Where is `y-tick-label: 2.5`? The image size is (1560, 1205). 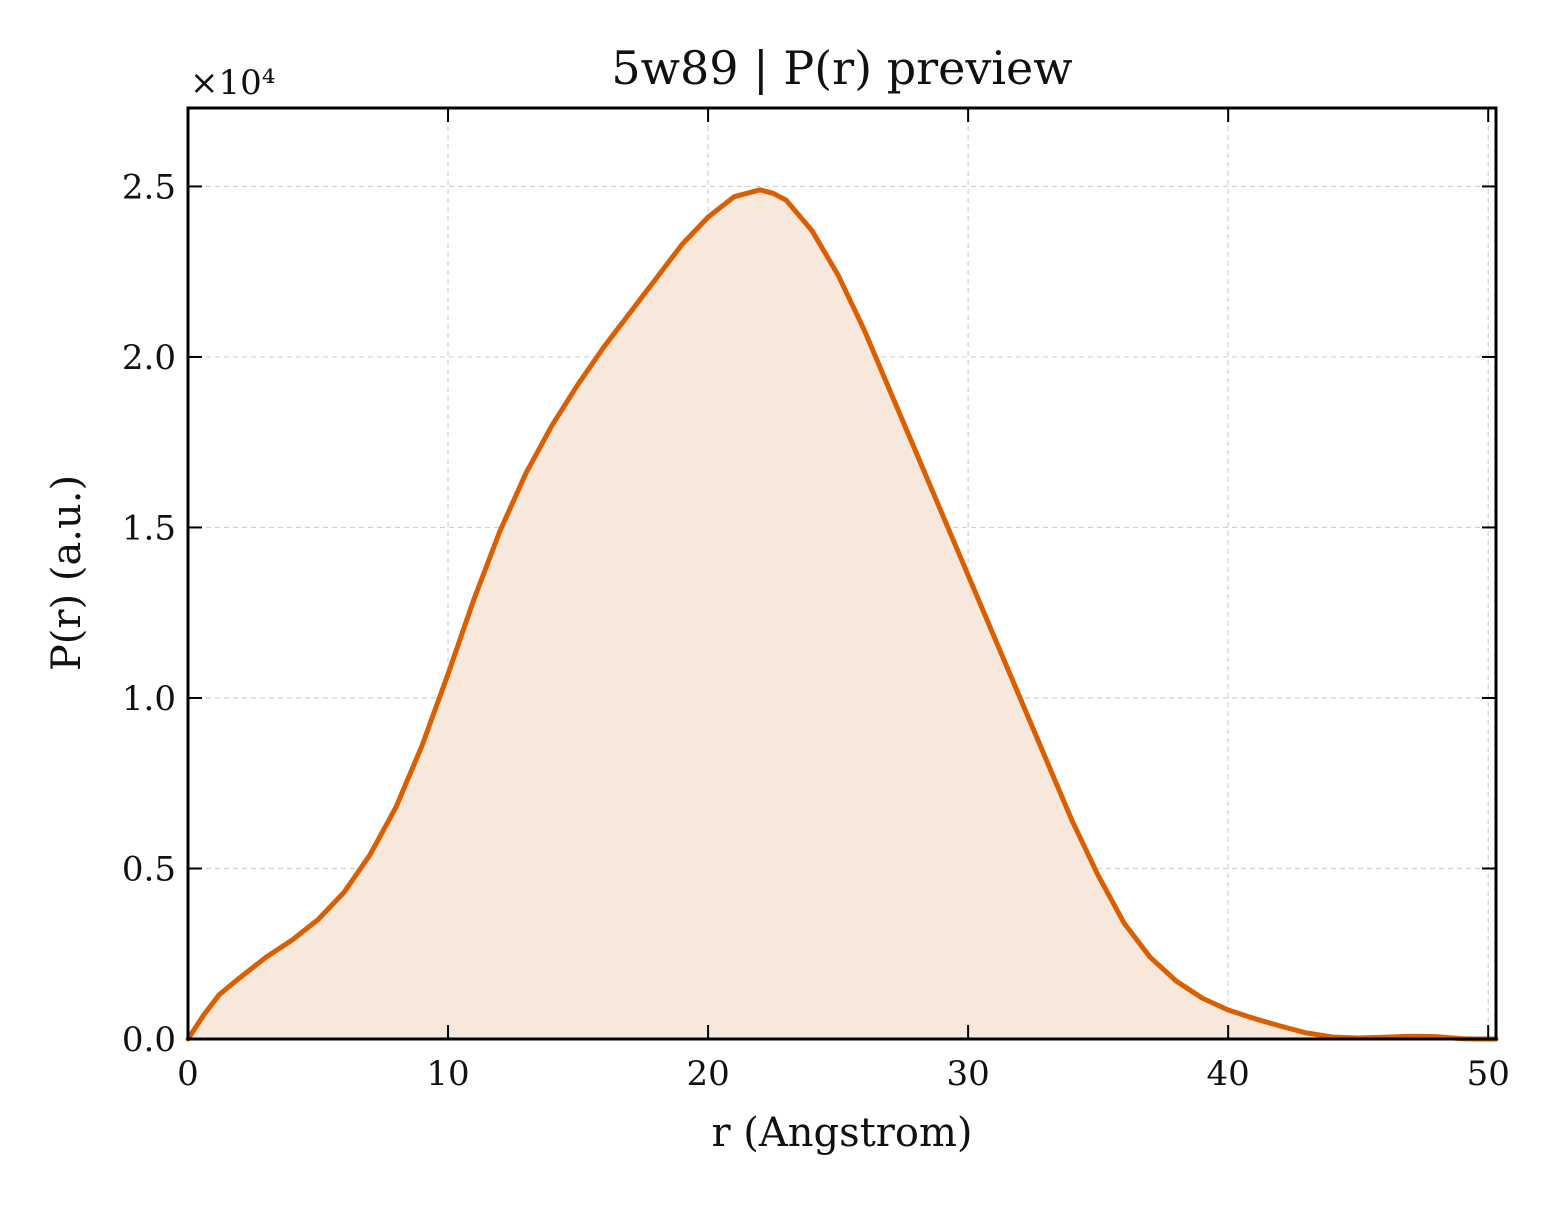 y-tick-label: 2.5 is located at coordinates (149, 187).